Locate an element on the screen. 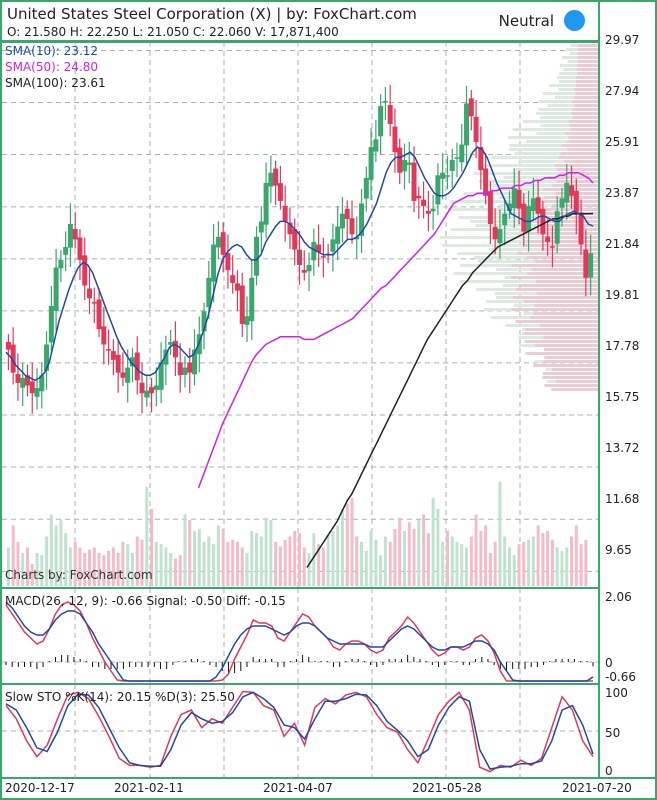 The image size is (657, 800). watermark: Charts by: FoxChart.com is located at coordinates (79, 575).